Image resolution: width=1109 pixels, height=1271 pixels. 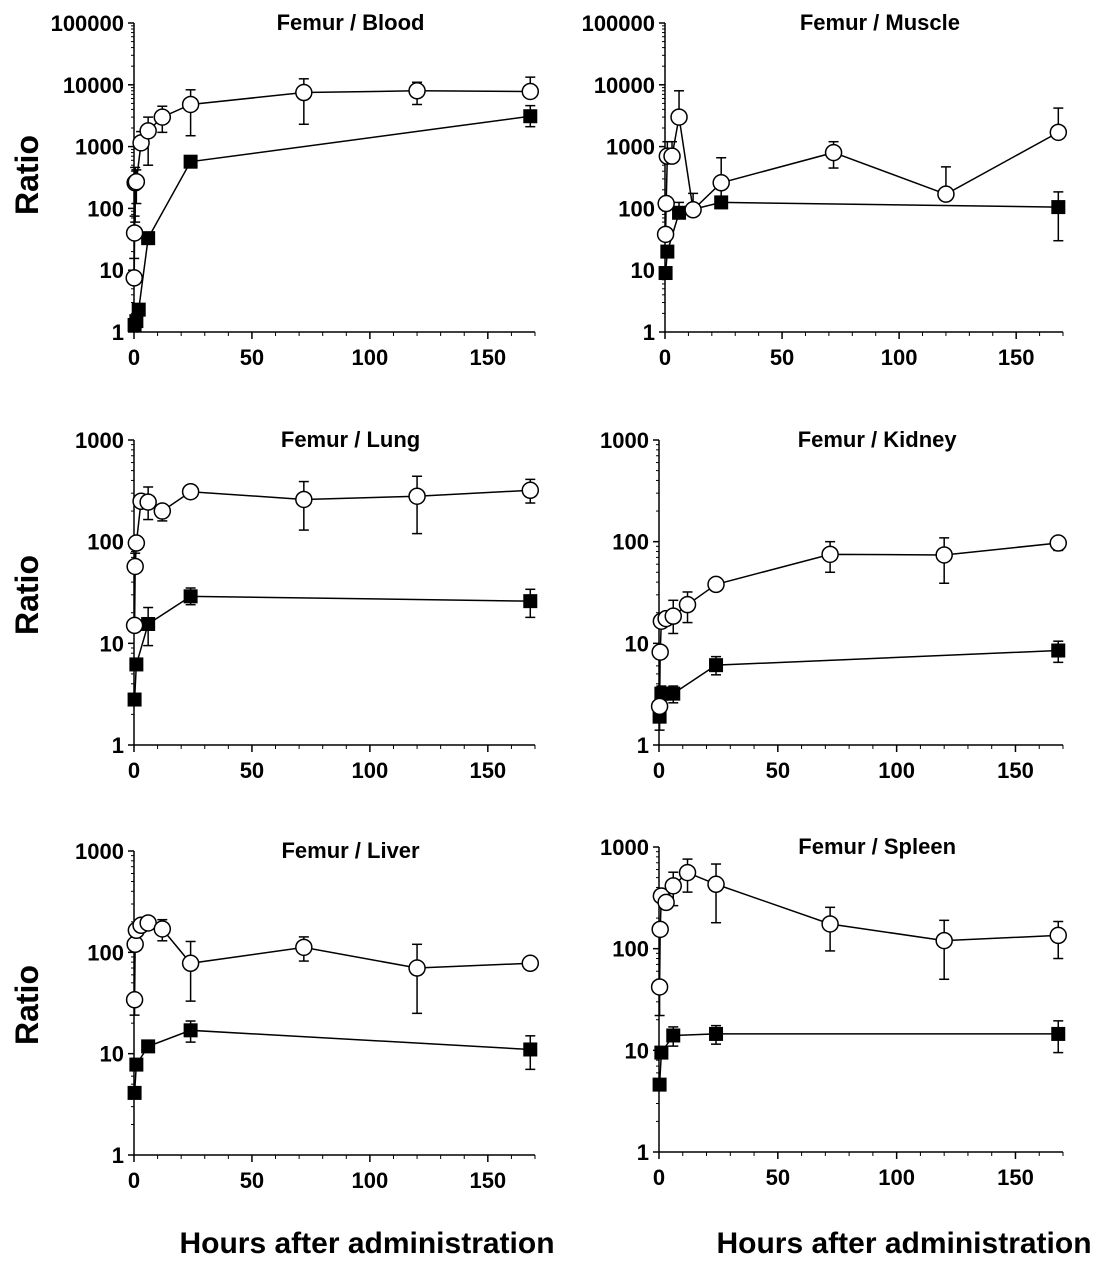 I want to click on y-axis-title-row2: Ratio, so click(x=27, y=595).